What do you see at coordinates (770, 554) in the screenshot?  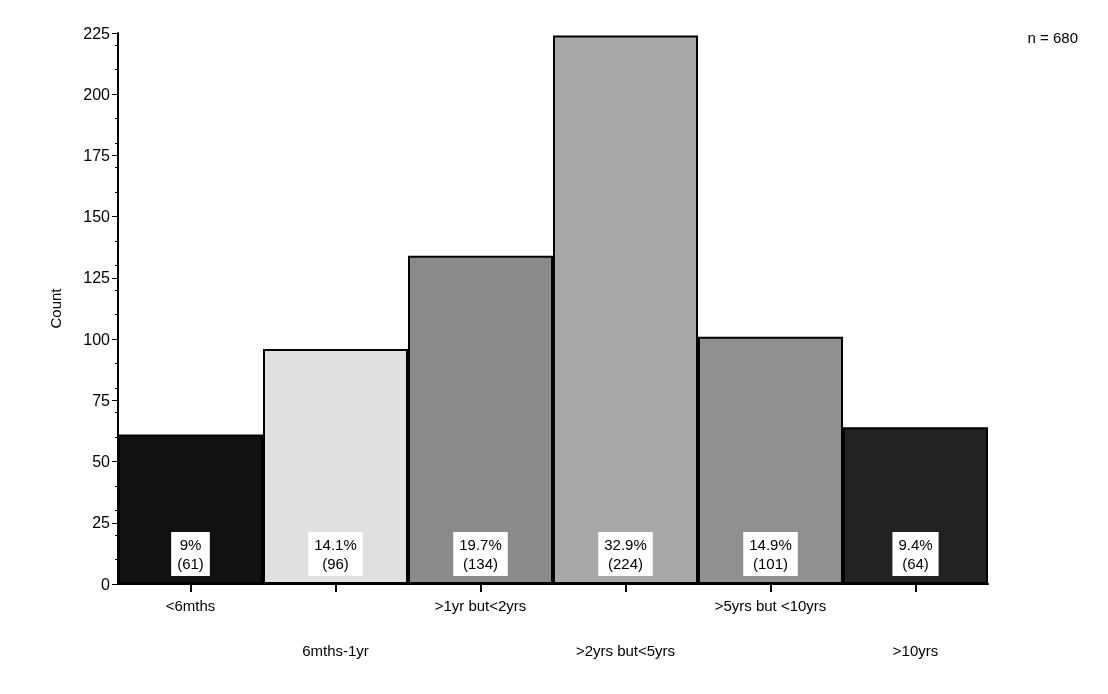 I see `data-label: 14.9% (101)` at bounding box center [770, 554].